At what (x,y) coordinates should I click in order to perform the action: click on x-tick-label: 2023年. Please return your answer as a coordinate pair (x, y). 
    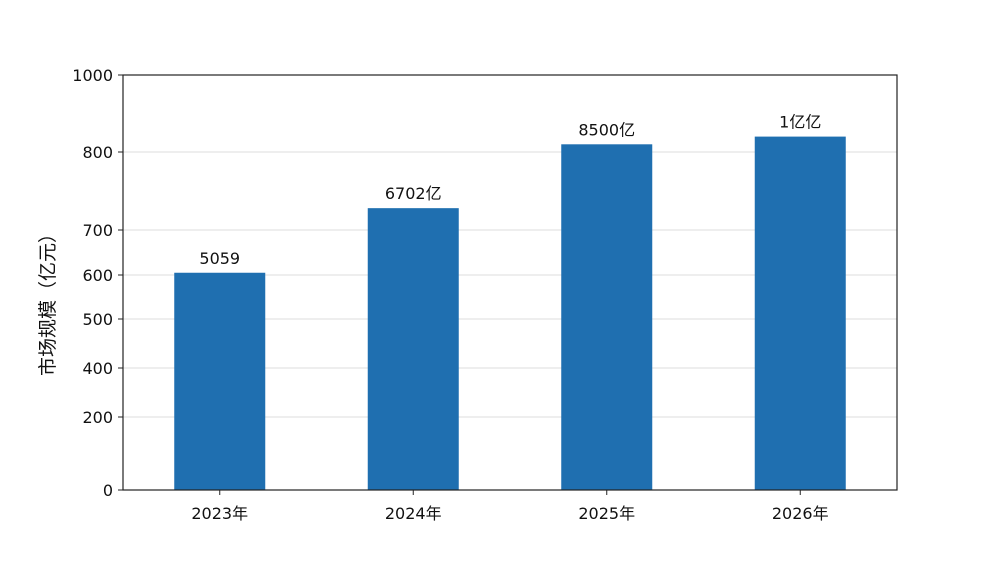
    Looking at the image, I should click on (219, 513).